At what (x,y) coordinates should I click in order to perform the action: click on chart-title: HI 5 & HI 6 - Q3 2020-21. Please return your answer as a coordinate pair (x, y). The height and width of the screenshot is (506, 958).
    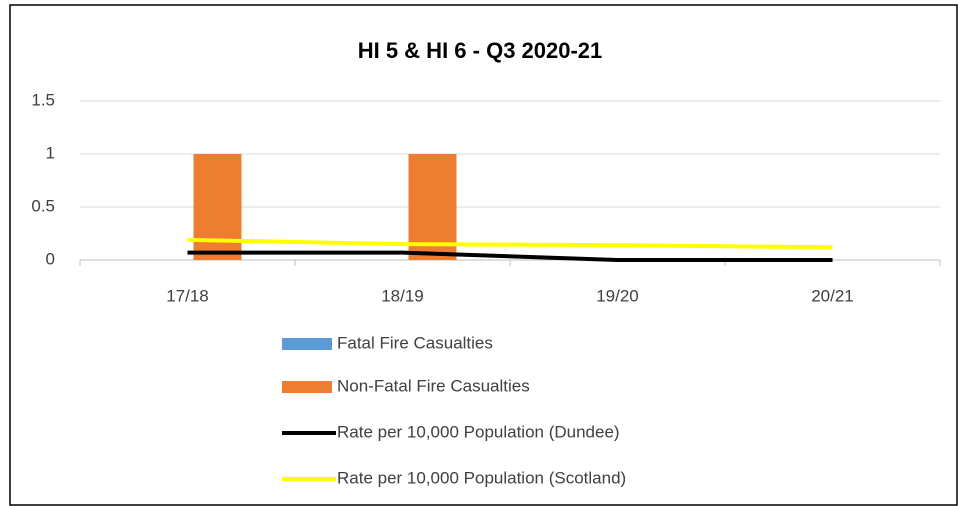
    Looking at the image, I should click on (480, 50).